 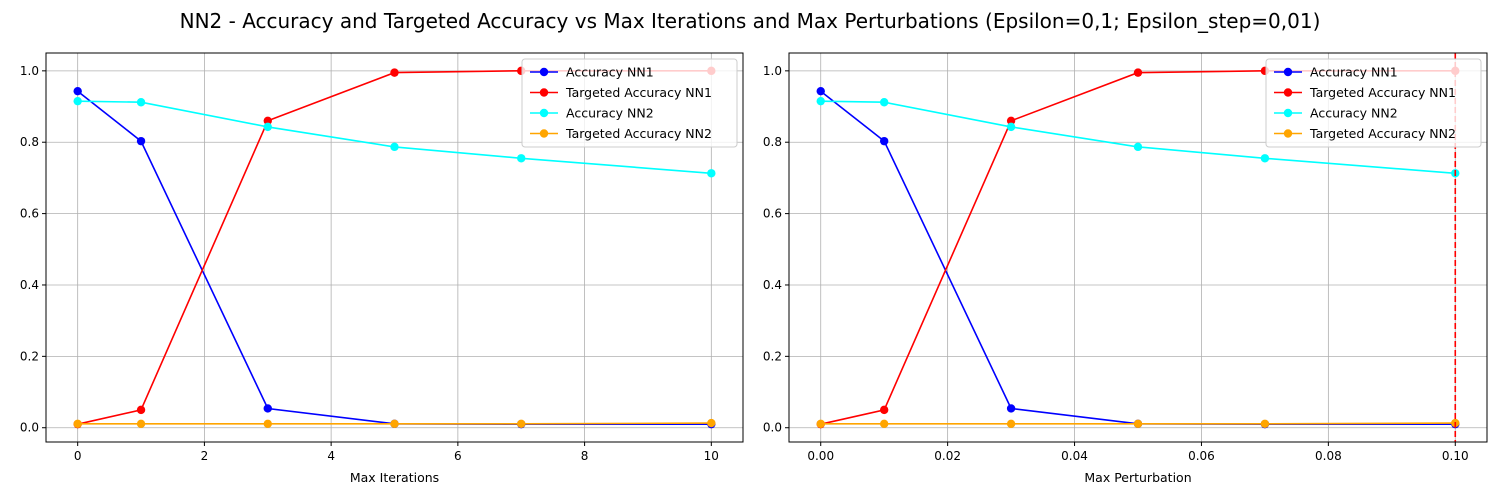 I want to click on x-tick-label: 0.06, so click(x=1201, y=456).